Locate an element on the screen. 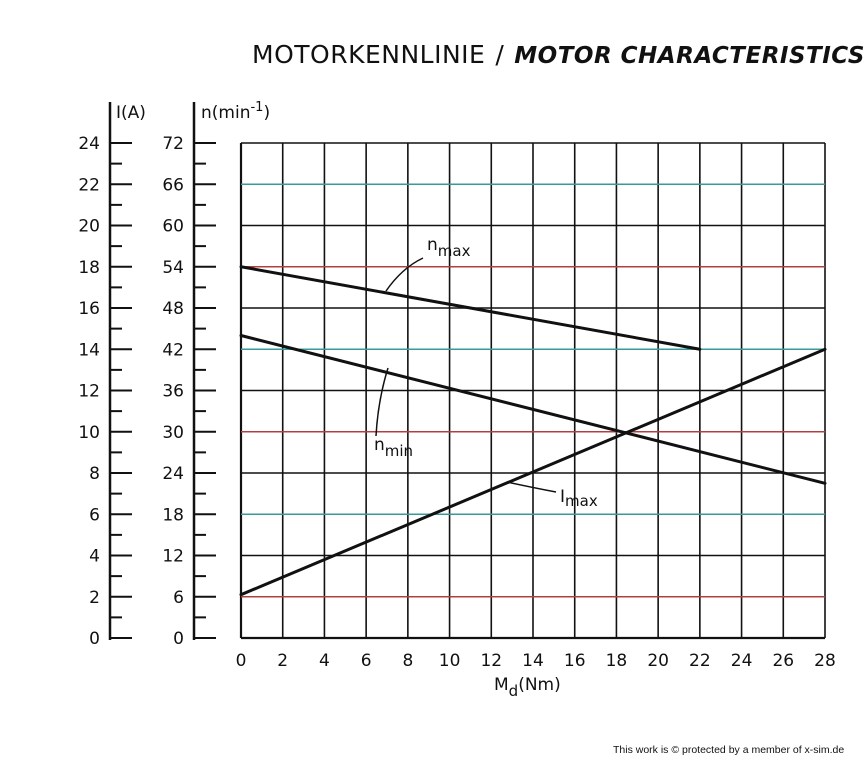 This screenshot has height=768, width=867. current-axis-tick-label: 0 is located at coordinates (94, 639).